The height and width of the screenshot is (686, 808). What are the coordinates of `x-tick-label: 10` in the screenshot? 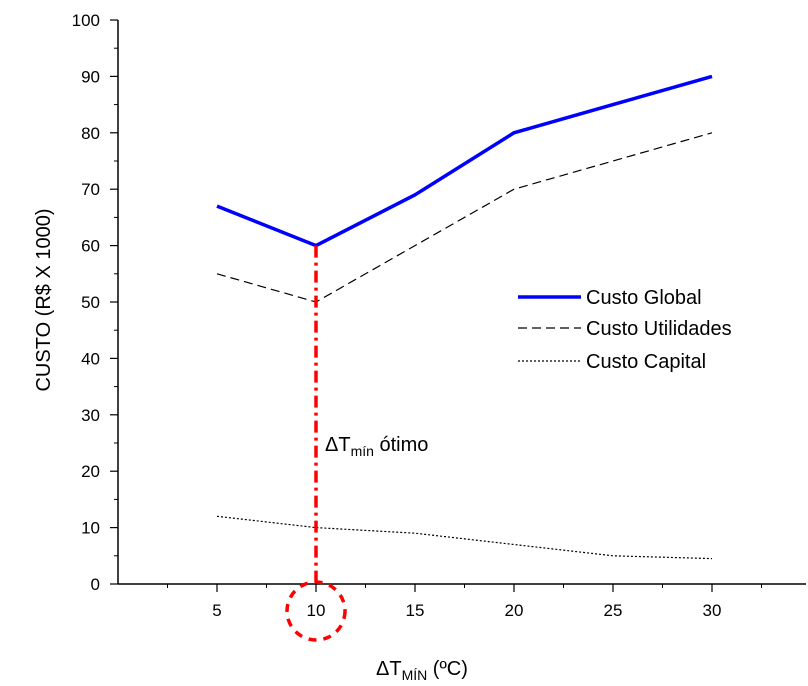 It's located at (316, 610).